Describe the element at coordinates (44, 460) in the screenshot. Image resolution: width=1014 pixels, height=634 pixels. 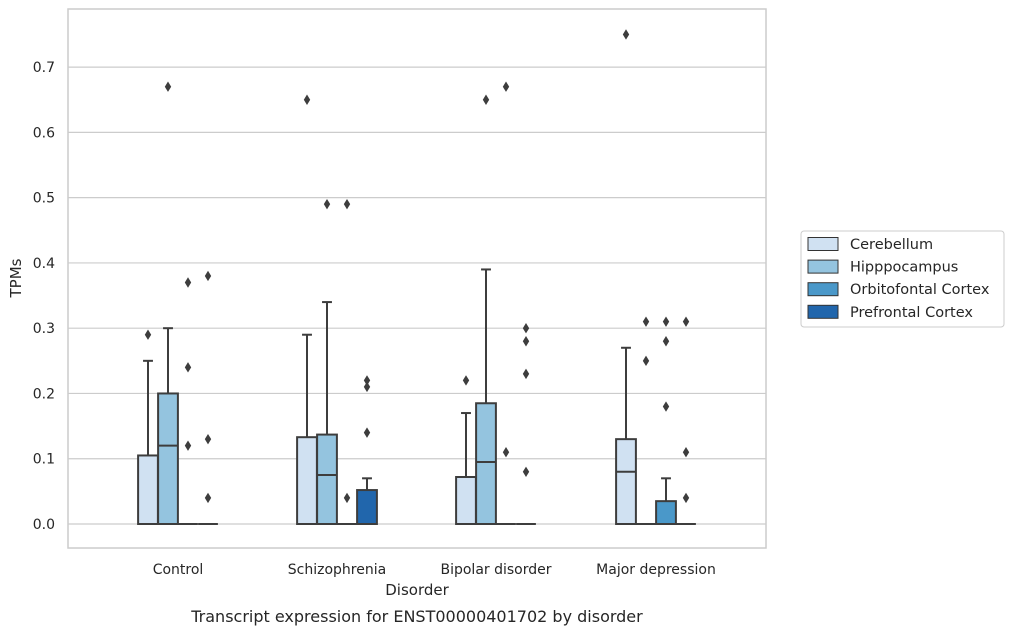
I see `y-tick-label: 0.1` at that location.